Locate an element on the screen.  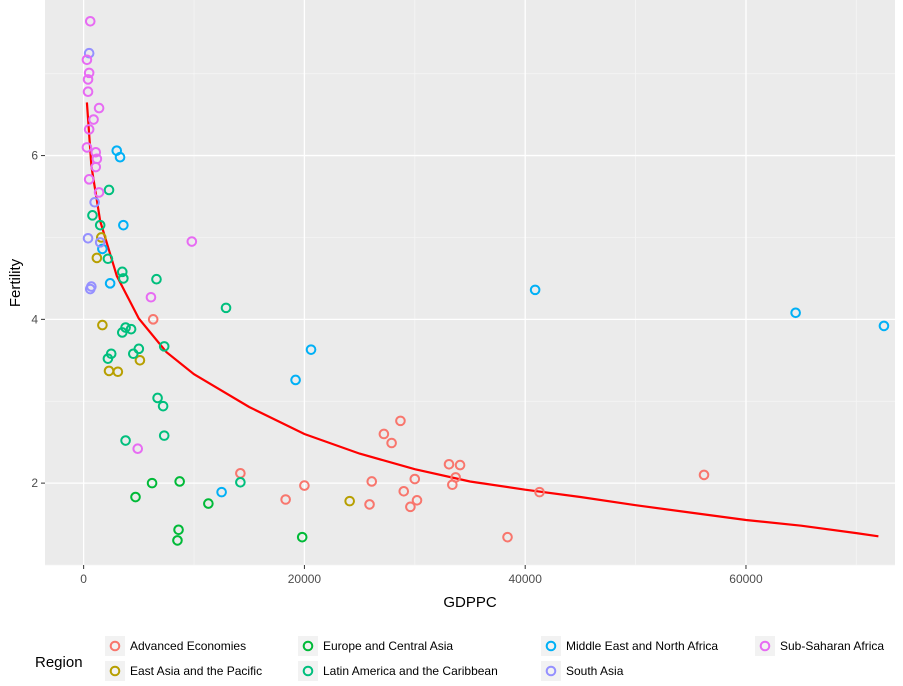
legend-label-east-asia-and-the-pacific: East Asia and the Pacific is located at coordinates (196, 671).